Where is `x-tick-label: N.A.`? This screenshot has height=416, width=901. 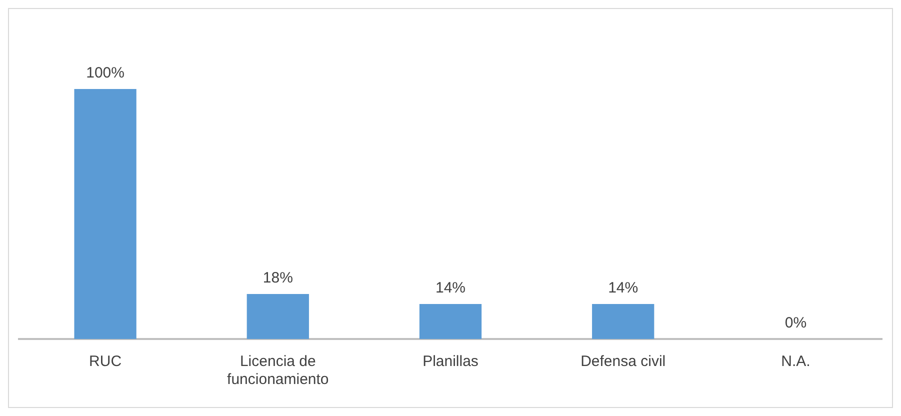 x-tick-label: N.A. is located at coordinates (795, 361).